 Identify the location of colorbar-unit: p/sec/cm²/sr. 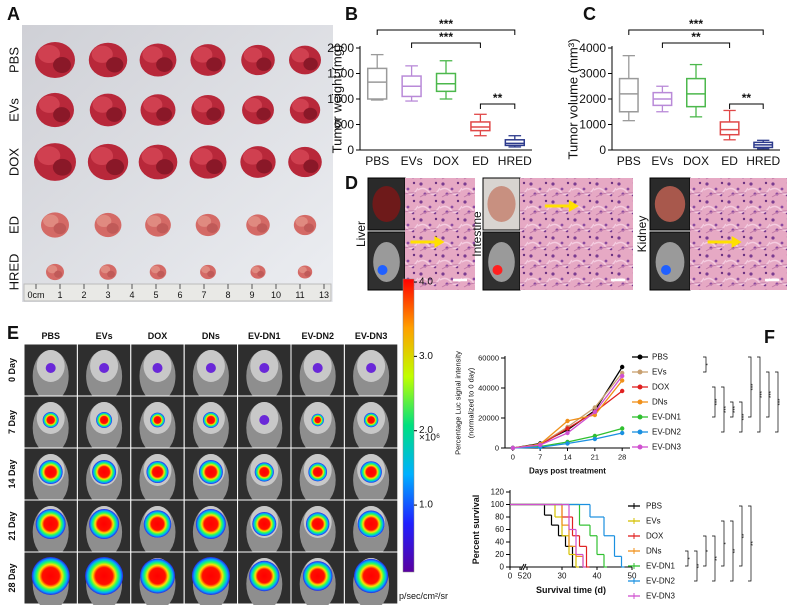
(423, 596).